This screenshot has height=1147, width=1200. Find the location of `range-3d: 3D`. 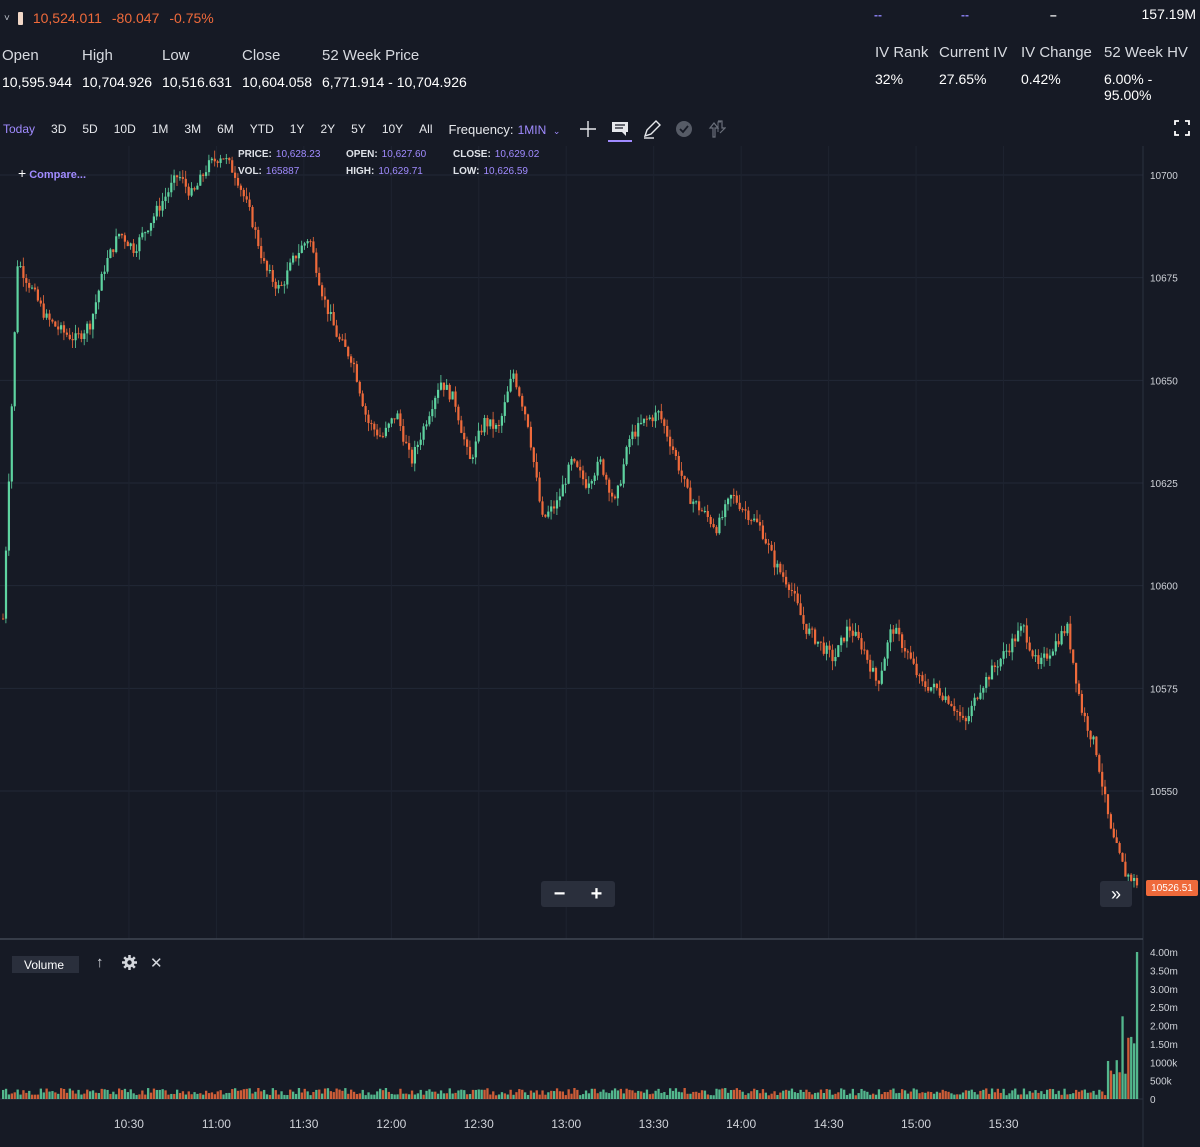

range-3d: 3D is located at coordinates (59, 129).